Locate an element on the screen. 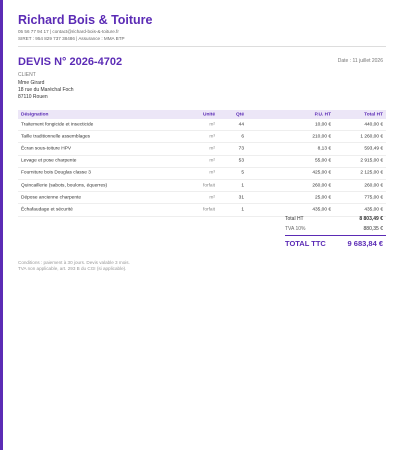 Image resolution: width=400 pixels, height=450 pixels. table-cell: Dépose ancienne charpente is located at coordinates (51, 198).